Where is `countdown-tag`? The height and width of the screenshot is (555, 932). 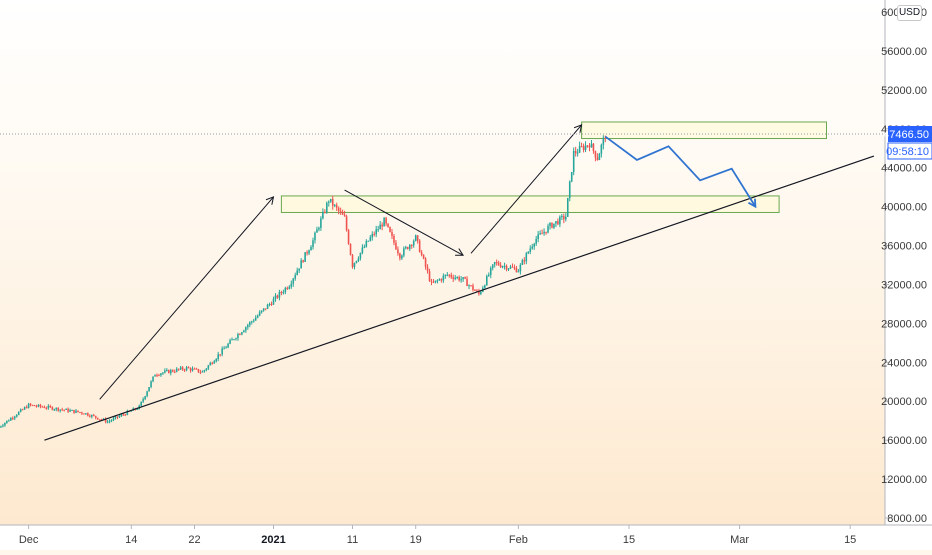 countdown-tag is located at coordinates (909, 151).